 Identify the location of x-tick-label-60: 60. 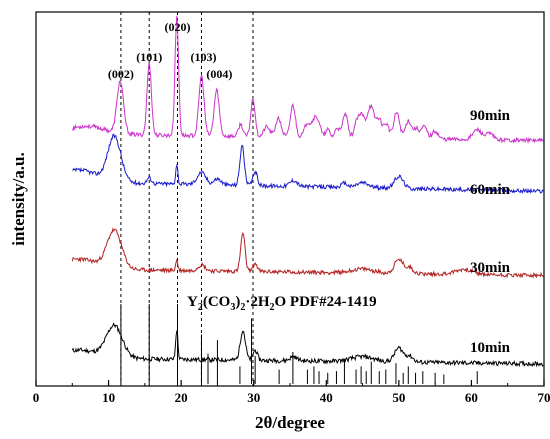
(471, 397).